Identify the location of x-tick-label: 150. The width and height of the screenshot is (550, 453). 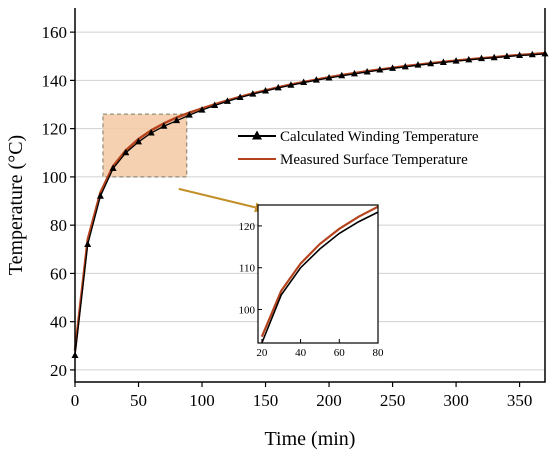
(266, 400).